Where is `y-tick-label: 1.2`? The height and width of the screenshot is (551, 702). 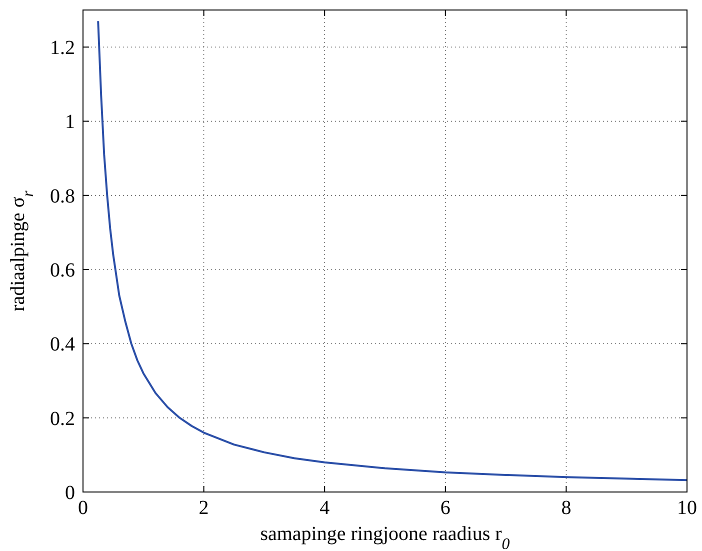 y-tick-label: 1.2 is located at coordinates (62, 48).